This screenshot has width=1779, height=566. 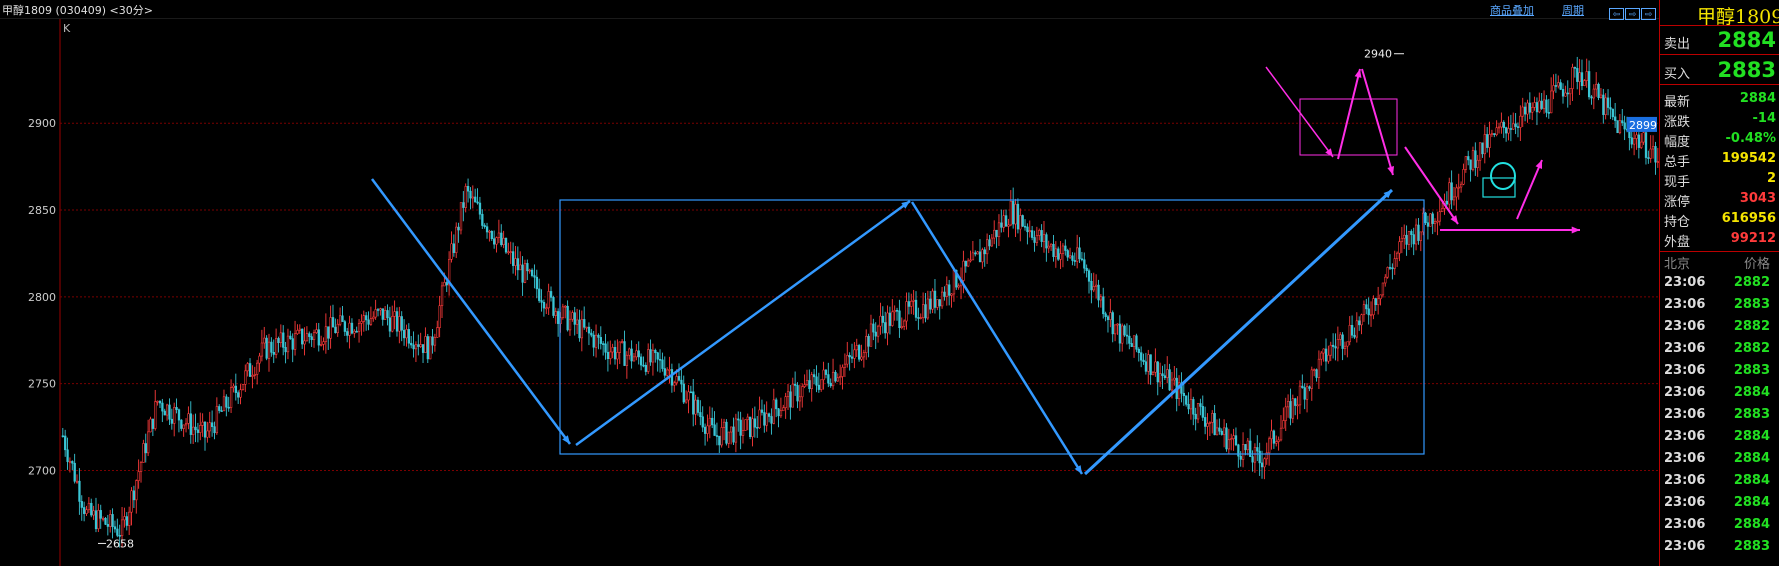 What do you see at coordinates (1632, 14) in the screenshot?
I see `scroll-right-icon: ⇨` at bounding box center [1632, 14].